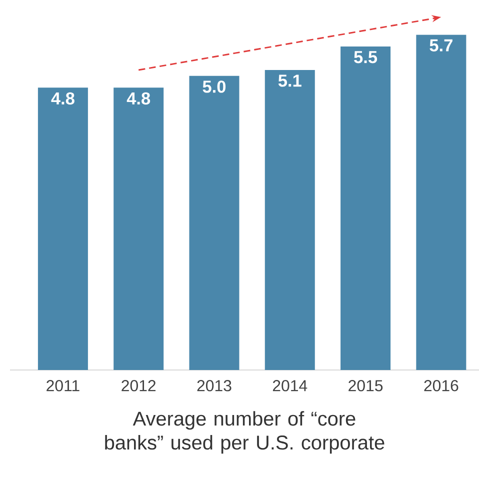  I want to click on x-tick-label: 2013, so click(214, 386).